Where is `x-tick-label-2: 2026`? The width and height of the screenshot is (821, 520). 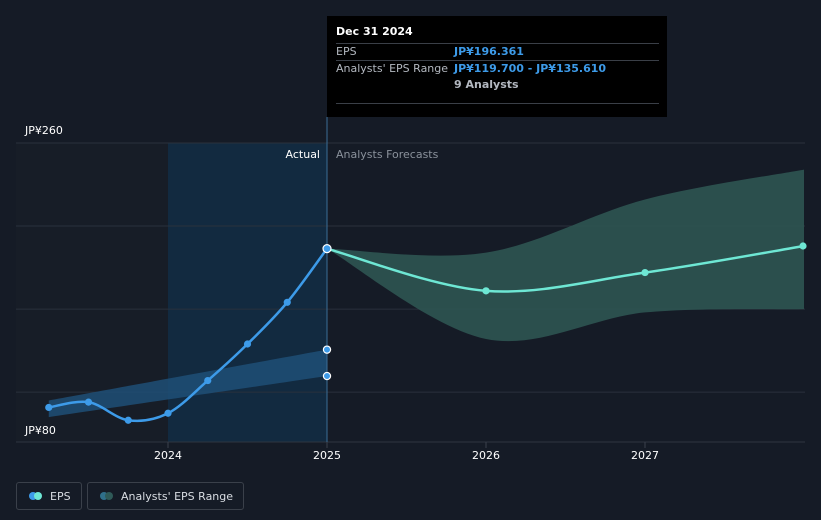 x-tick-label-2: 2026 is located at coordinates (486, 455).